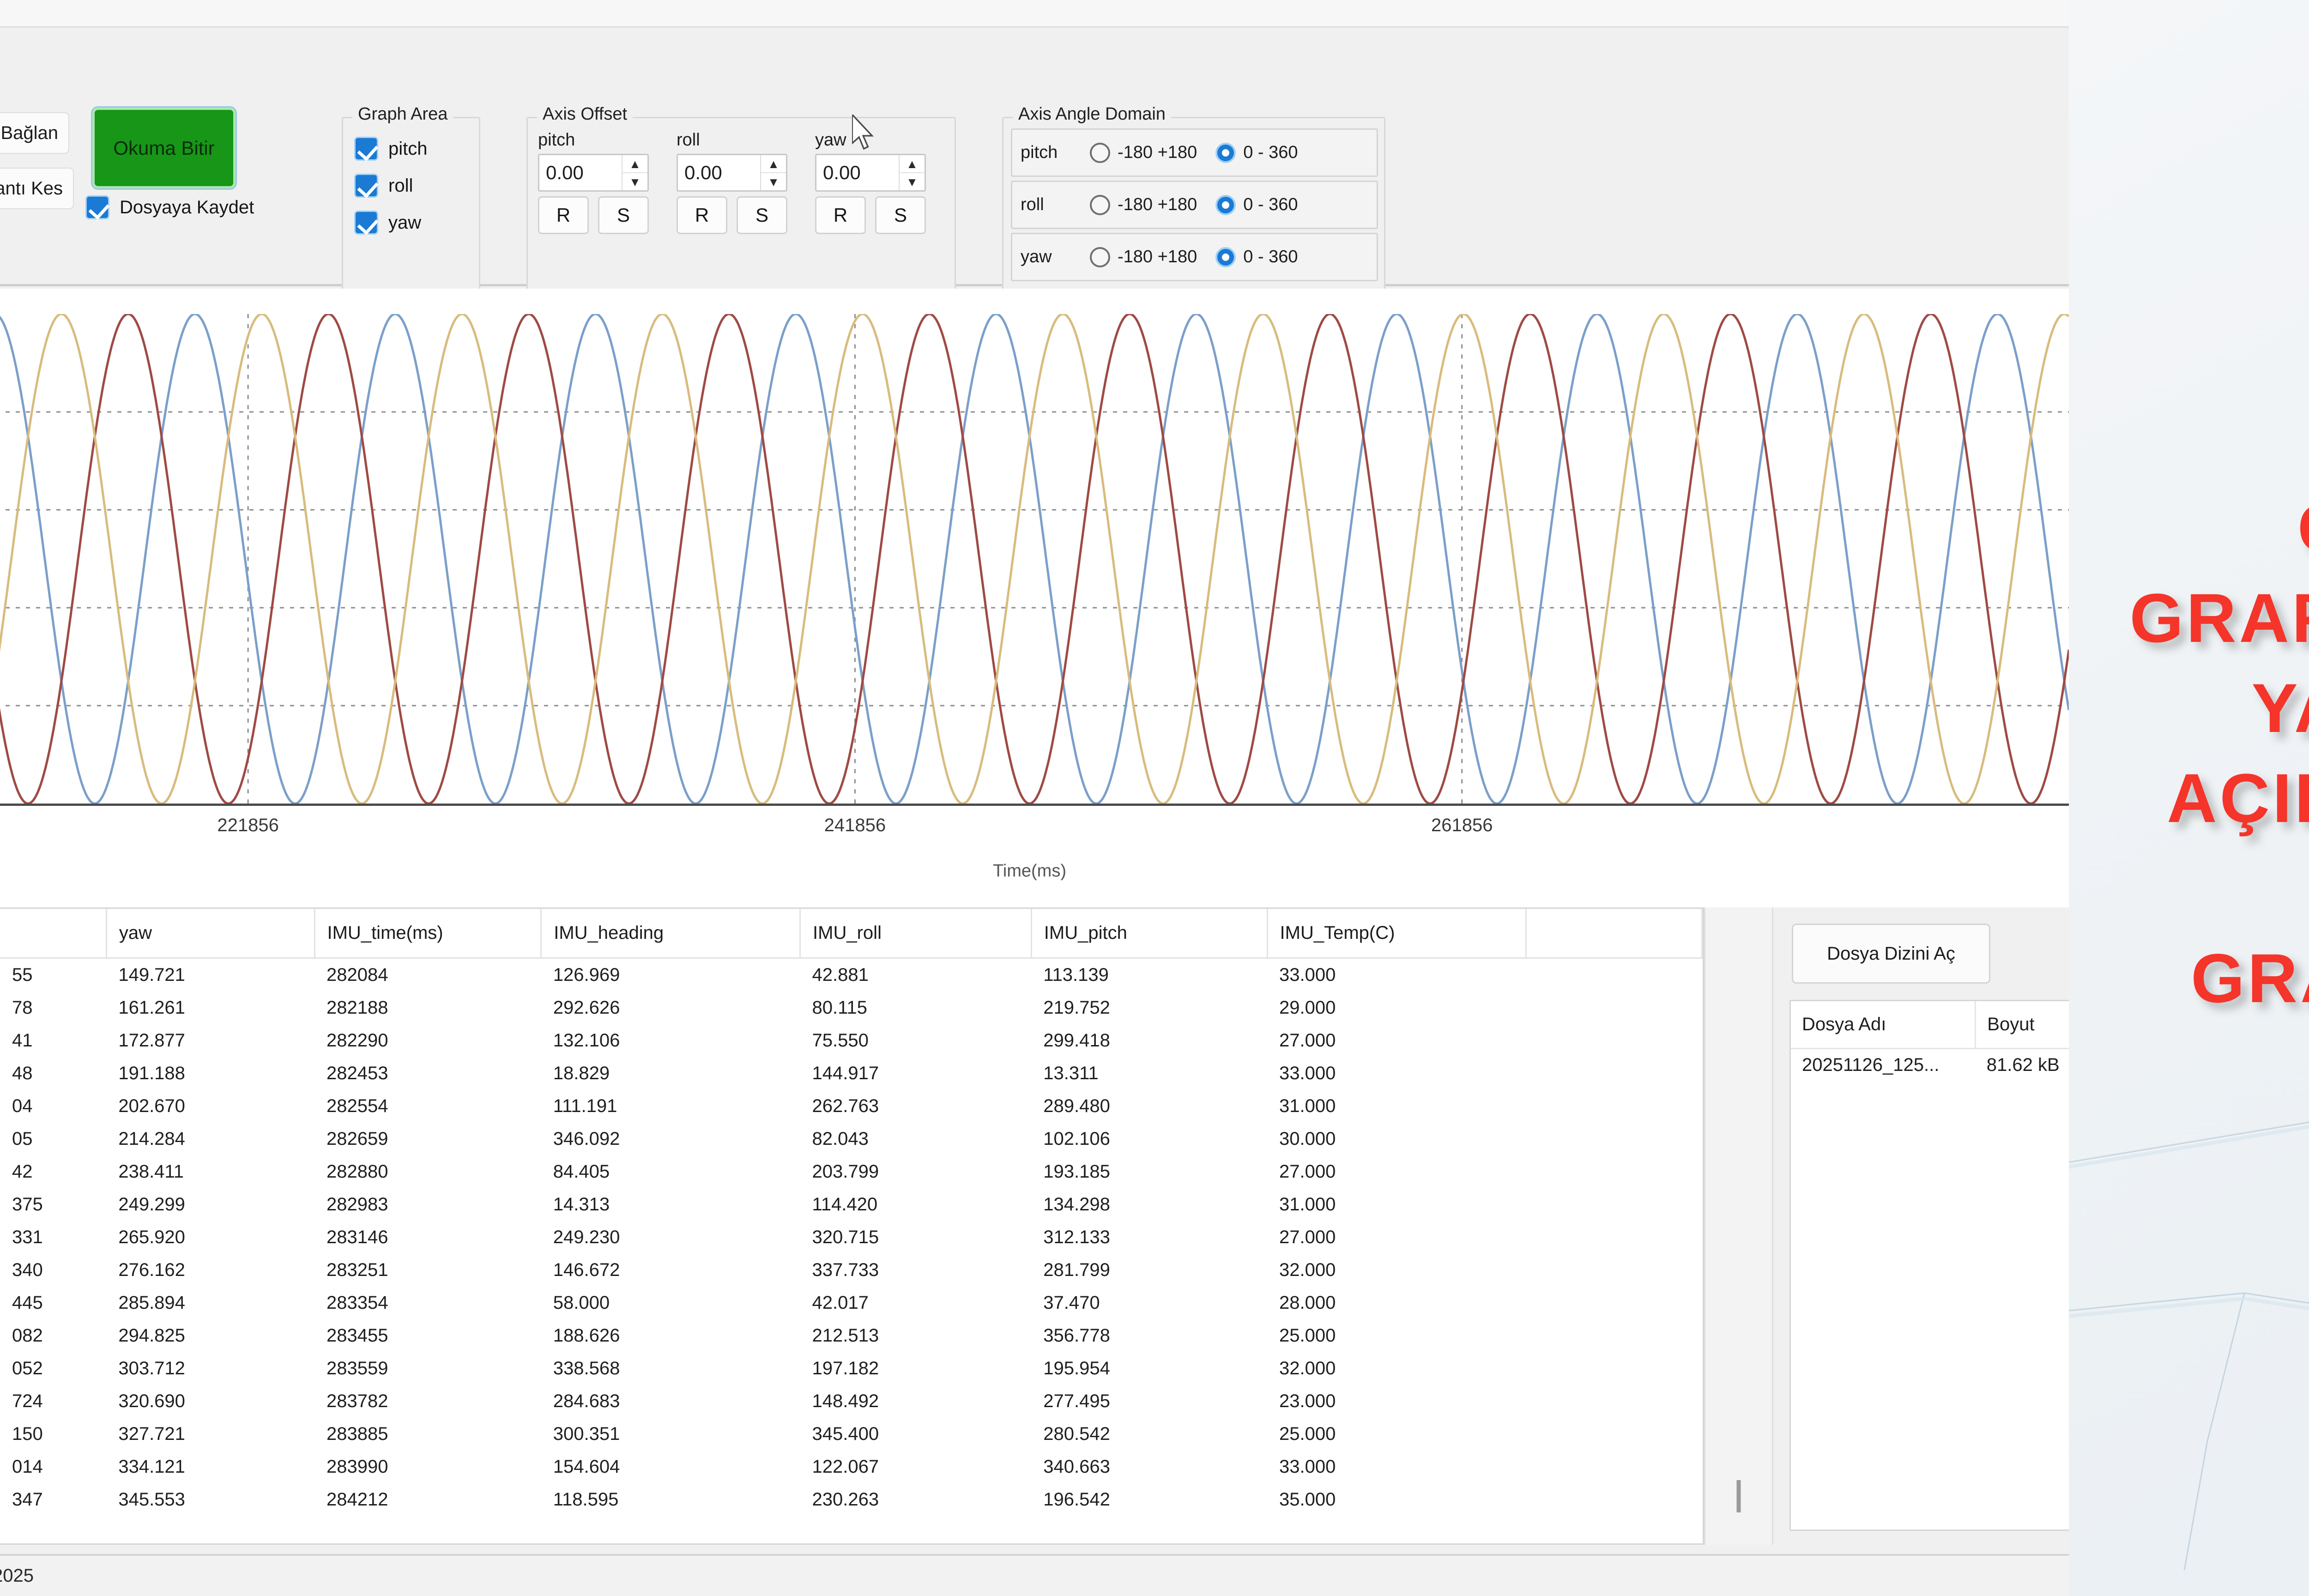  Describe the element at coordinates (1929, 1265) in the screenshot. I see `file-list-container: Dosya Adı Boyut 20251126_125... 81.62 kB` at that location.